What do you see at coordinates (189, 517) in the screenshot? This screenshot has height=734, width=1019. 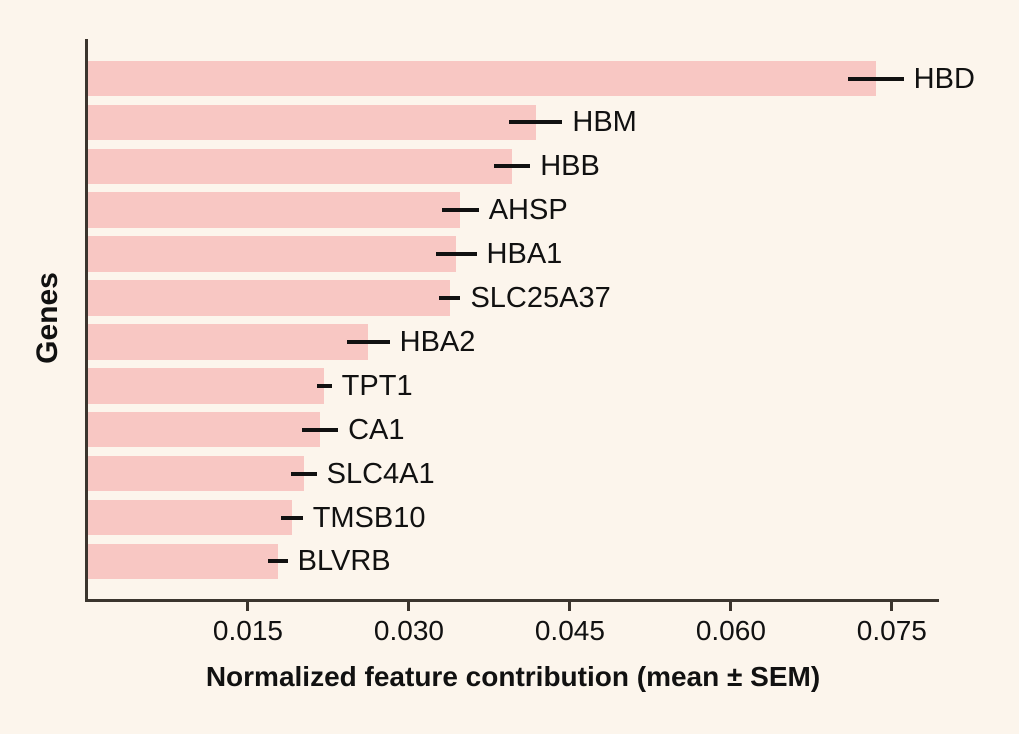 I see `bar-tmsb10` at bounding box center [189, 517].